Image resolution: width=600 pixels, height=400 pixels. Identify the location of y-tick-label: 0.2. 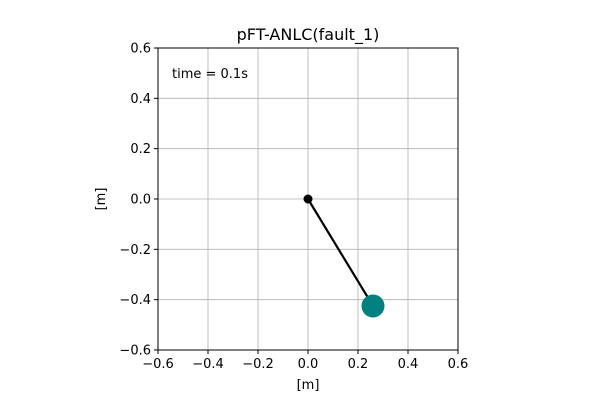
(140, 149).